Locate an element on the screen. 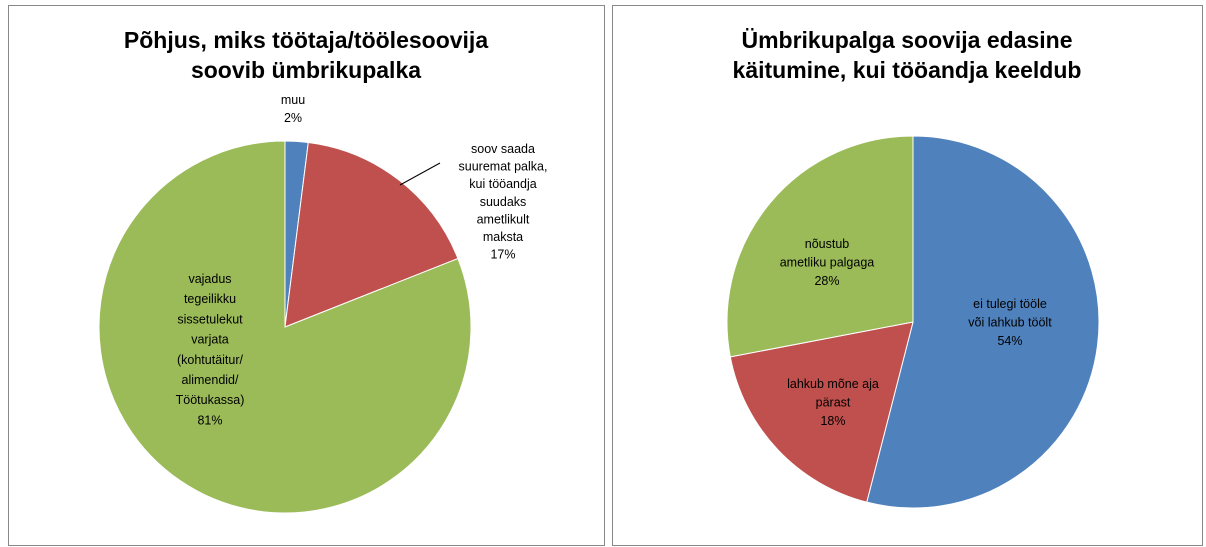  value-label: 2% is located at coordinates (293, 118).